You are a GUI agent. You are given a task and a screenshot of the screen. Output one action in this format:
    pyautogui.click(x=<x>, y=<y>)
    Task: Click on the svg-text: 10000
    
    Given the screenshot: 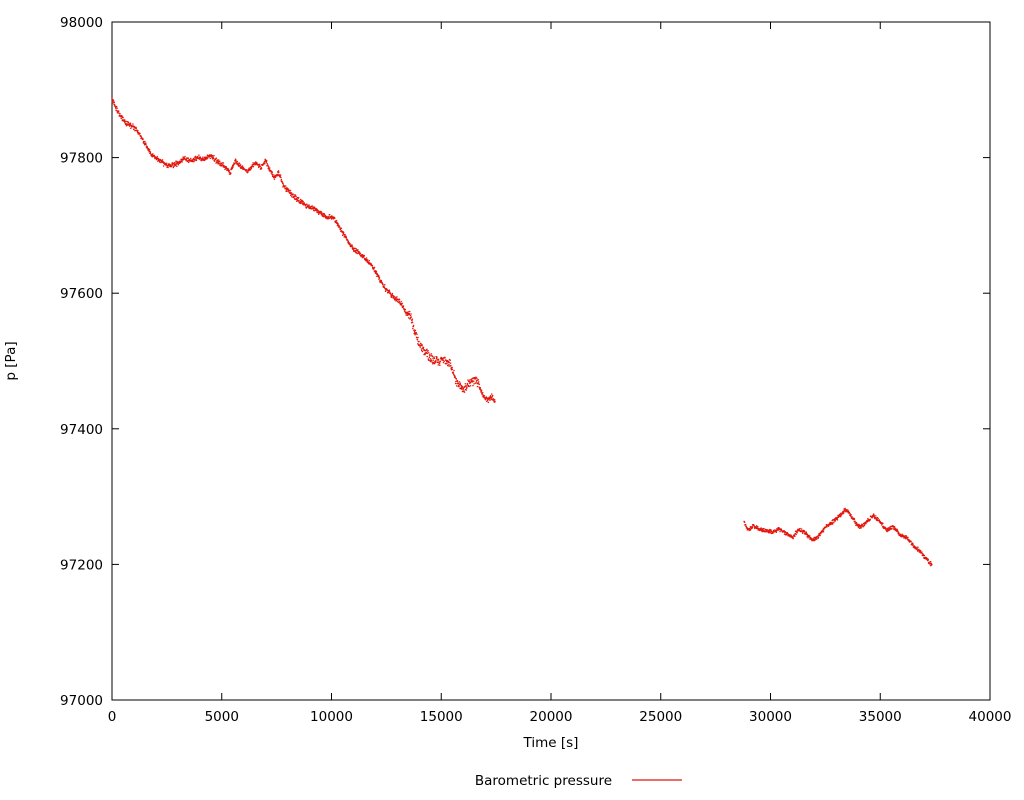 What is the action you would take?
    pyautogui.click(x=331, y=717)
    